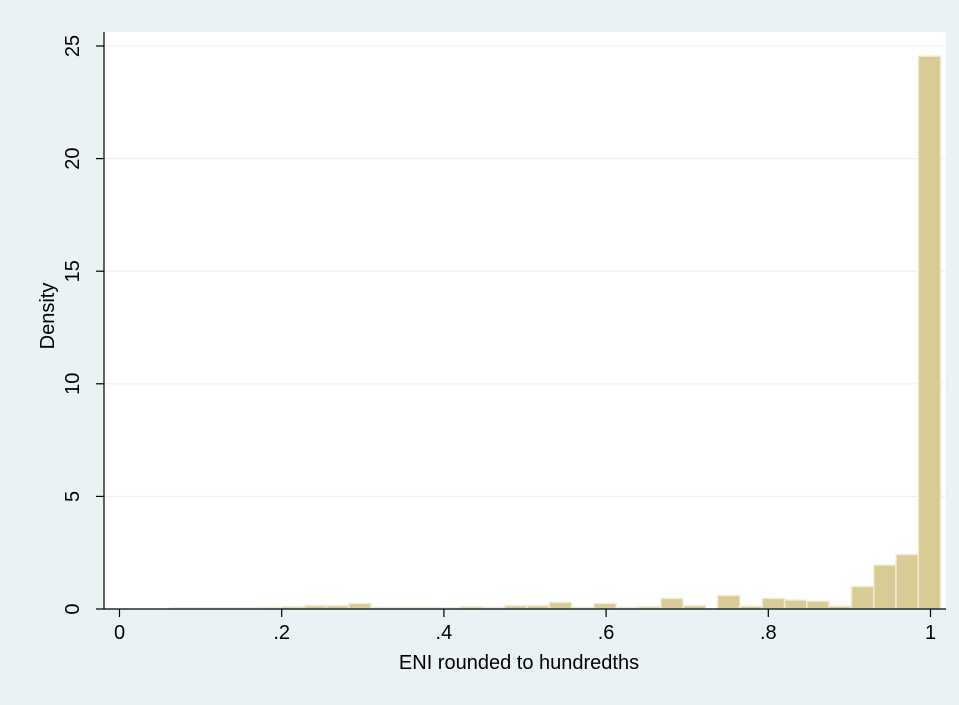 This screenshot has height=705, width=959. What do you see at coordinates (48, 316) in the screenshot?
I see `y-axis-label: Density` at bounding box center [48, 316].